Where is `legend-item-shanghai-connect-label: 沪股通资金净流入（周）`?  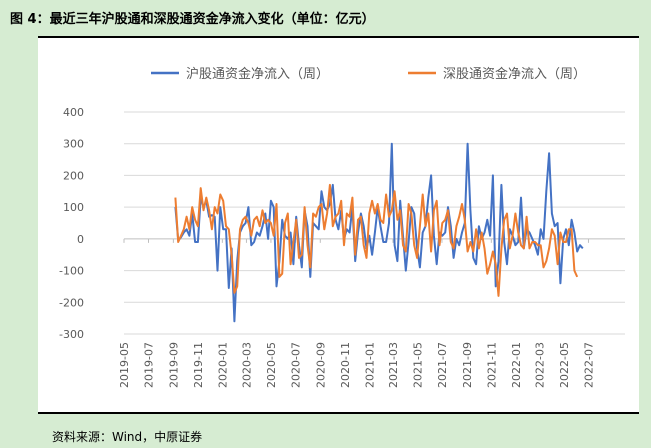
legend-item-shanghai-connect-label: 沪股通资金净流入（周） is located at coordinates (257, 74).